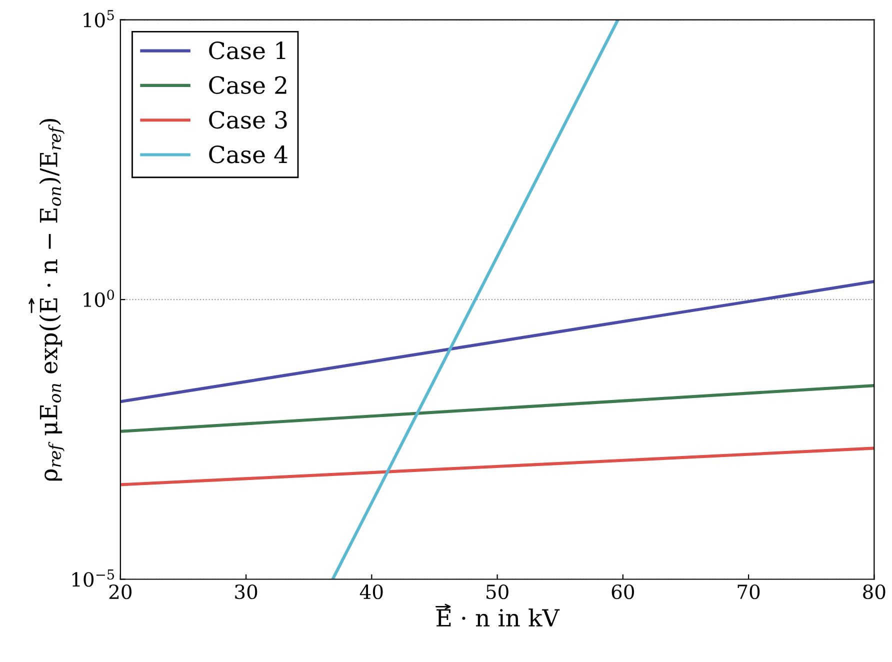 This screenshot has width=892, height=662. I want to click on x-tick-label: 20, so click(120, 592).